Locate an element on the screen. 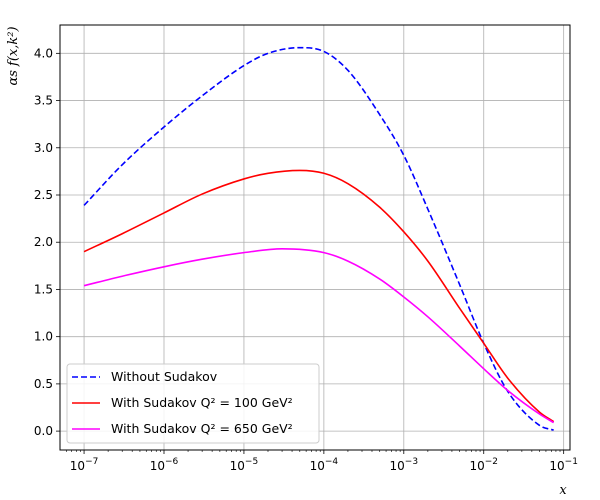 The image size is (600, 500). legend-label: With Sudakov Q² = 100 GeV² is located at coordinates (202, 402).